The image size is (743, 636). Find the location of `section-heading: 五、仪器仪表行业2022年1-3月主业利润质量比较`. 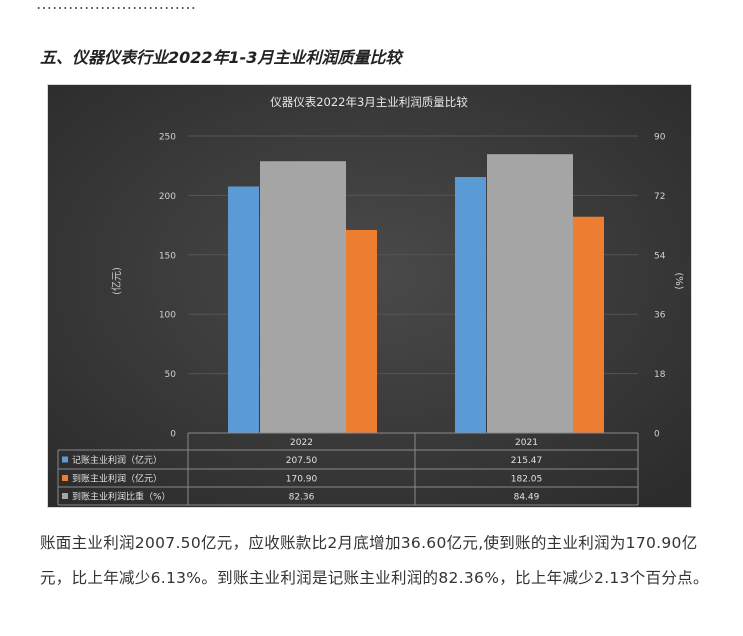

section-heading: 五、仪器仪表行业2022年1-3月主业利润质量比较 is located at coordinates (221, 57).